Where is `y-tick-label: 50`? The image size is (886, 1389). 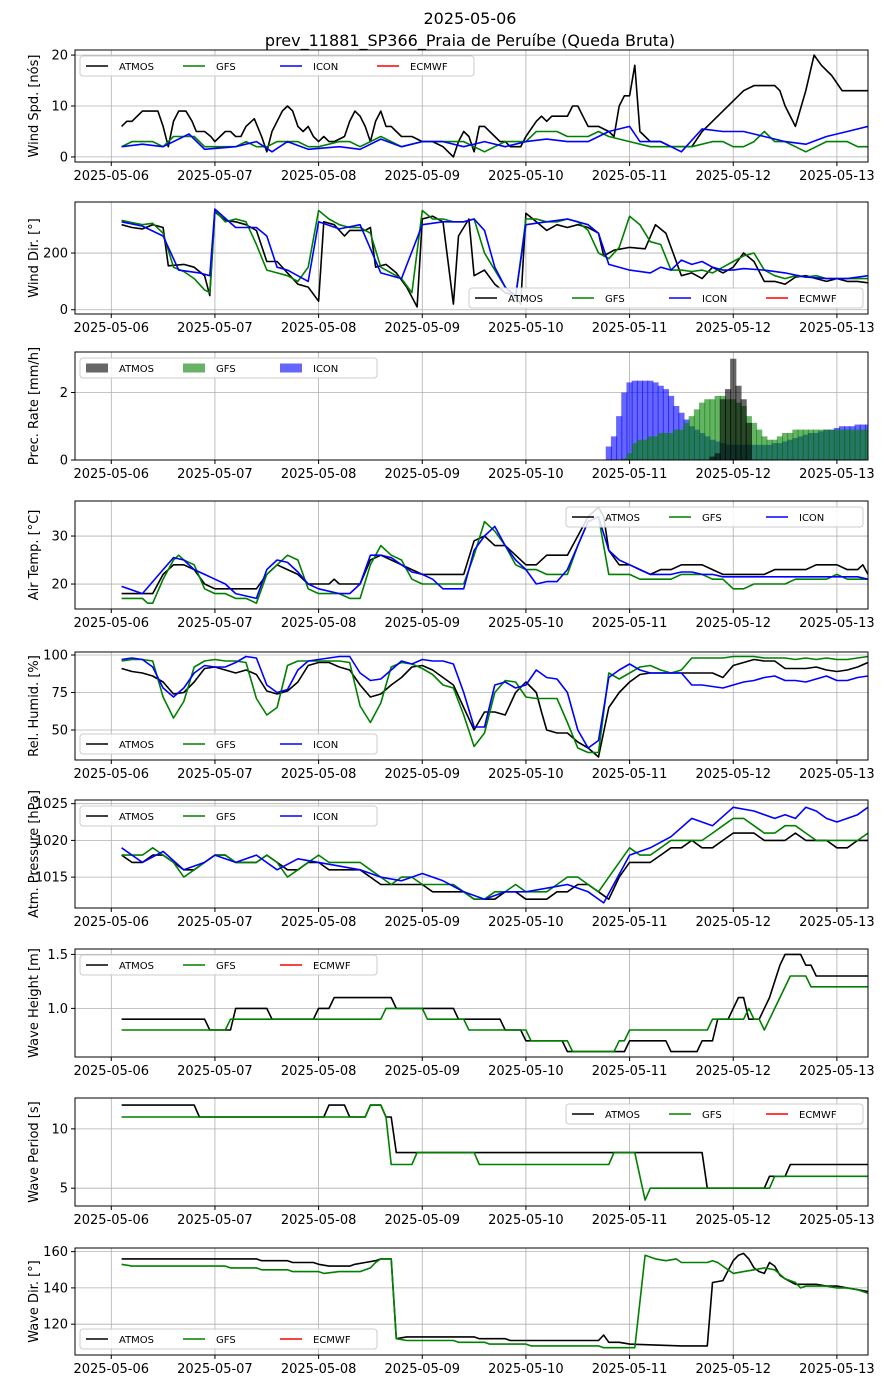 y-tick-label: 50 is located at coordinates (59, 731).